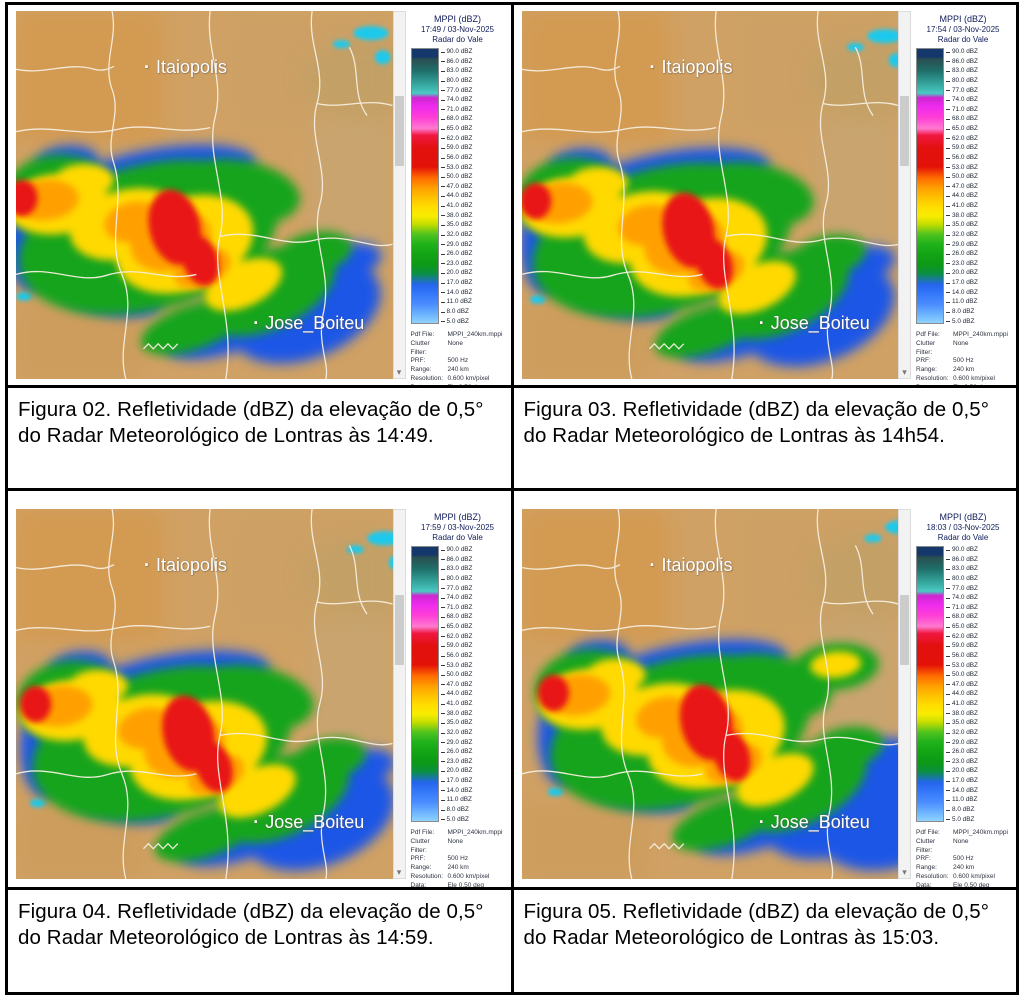 This screenshot has width=1024, height=997. What do you see at coordinates (962, 128) in the screenshot?
I see `legend-tick: 65.0 dBZ` at bounding box center [962, 128].